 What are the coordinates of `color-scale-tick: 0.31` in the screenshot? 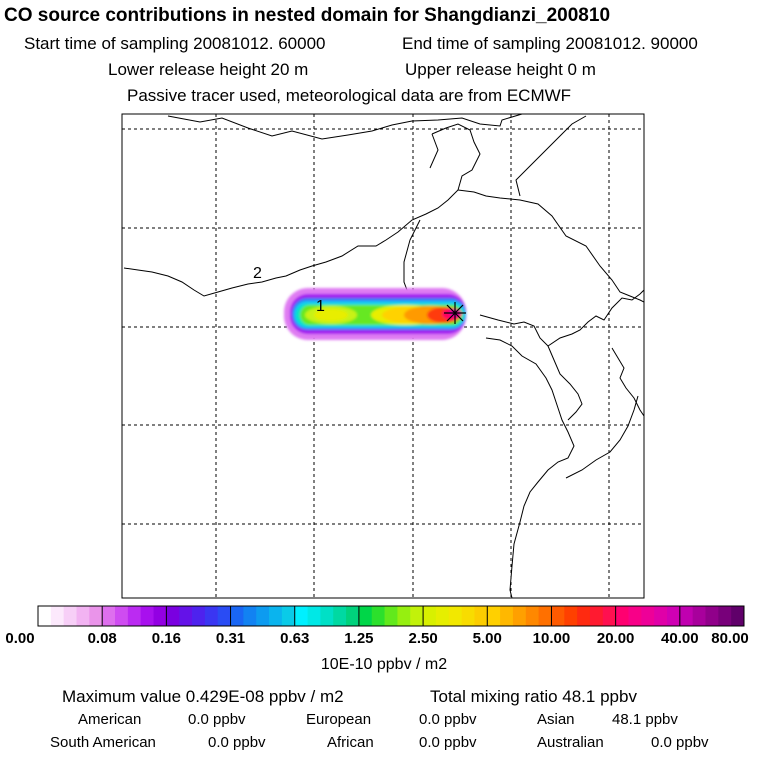 It's located at (230, 638).